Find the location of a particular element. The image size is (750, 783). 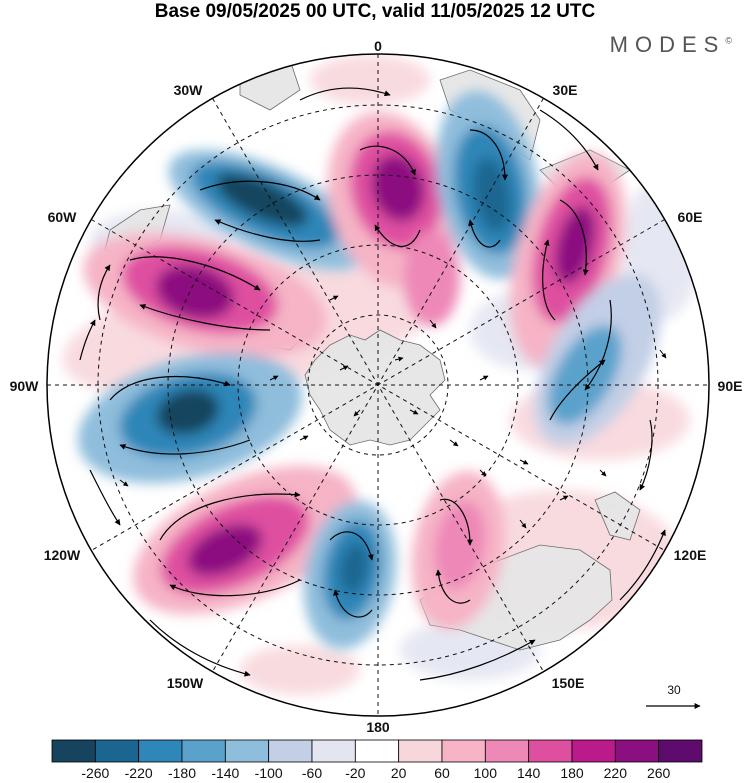

colorbar-tick-label: -140 is located at coordinates (225, 773).